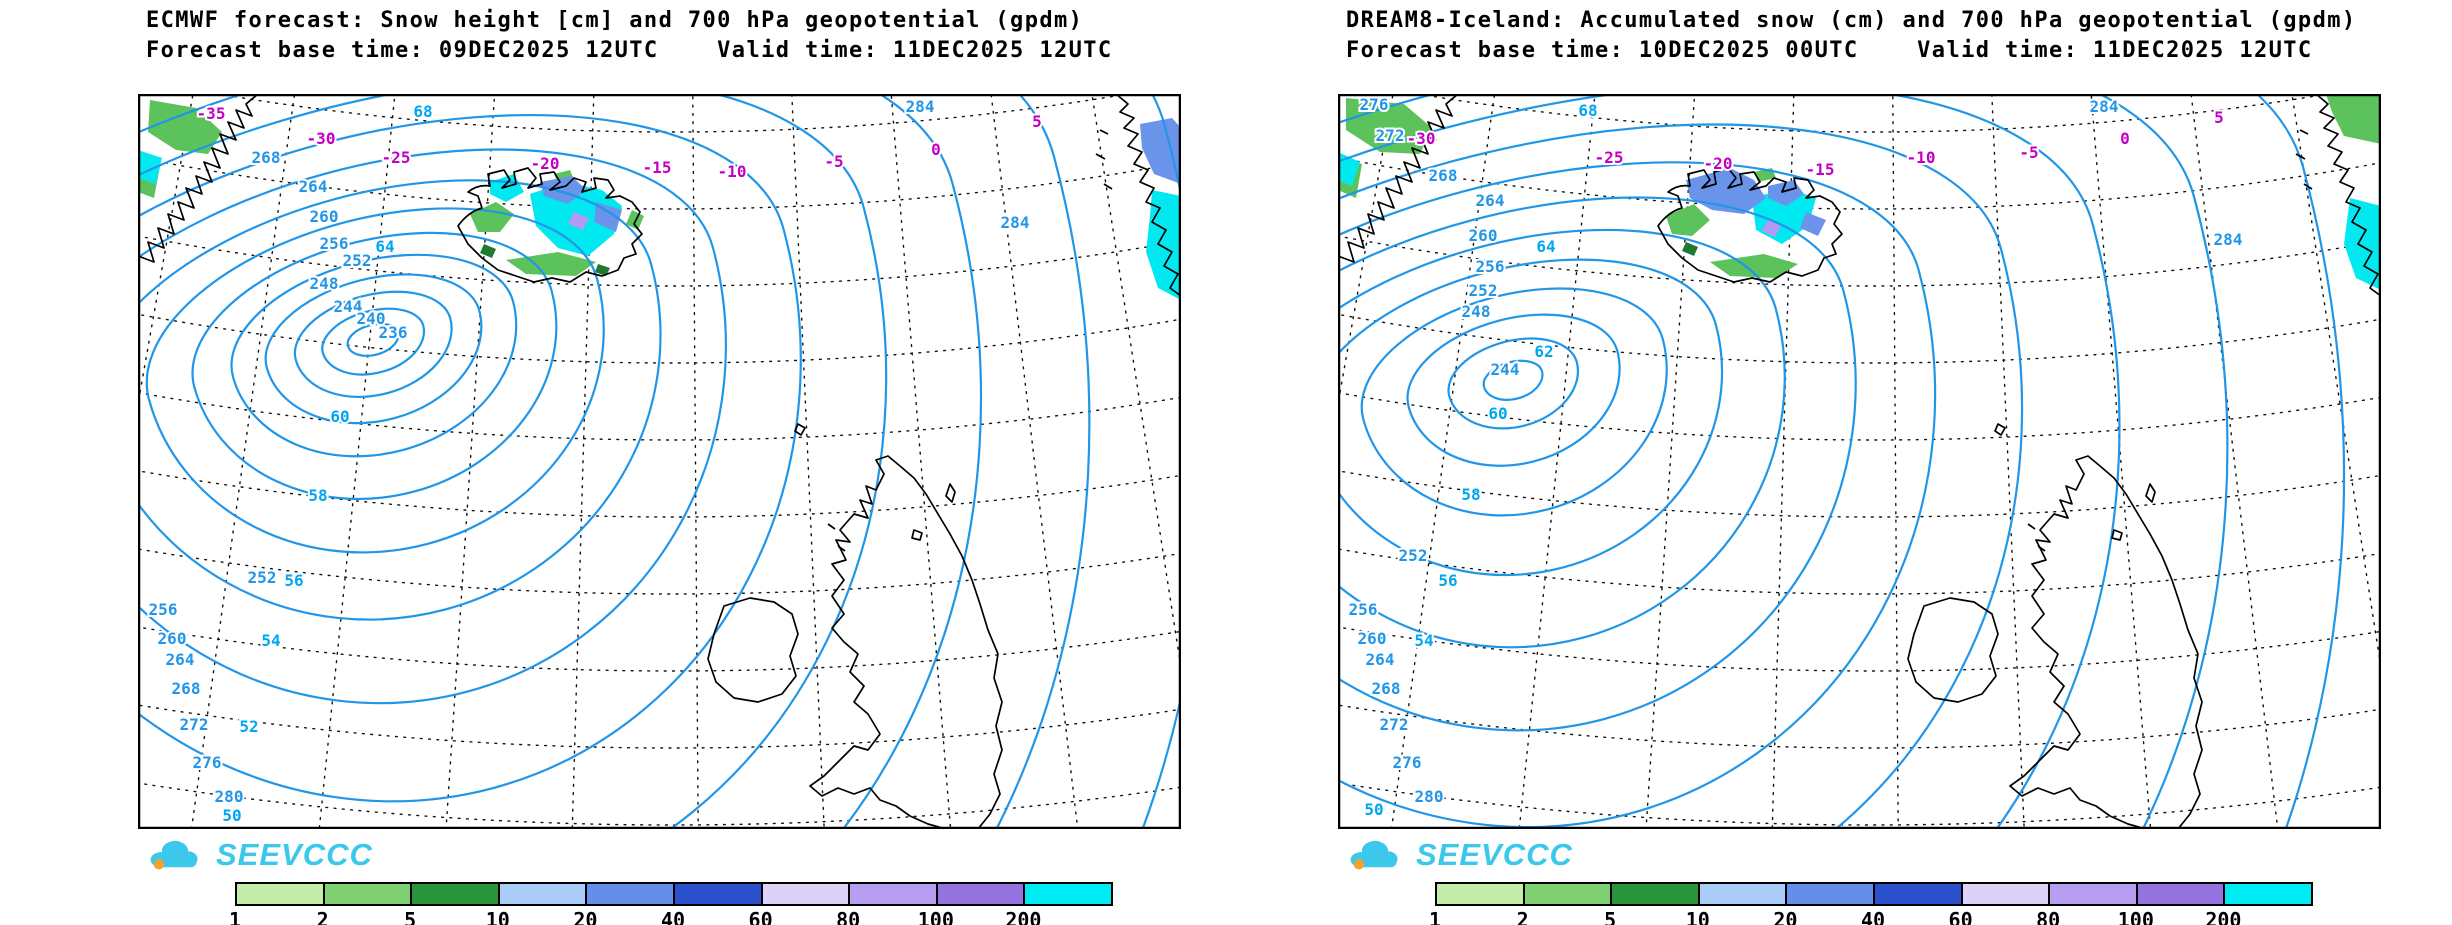  Describe the element at coordinates (393, 332) in the screenshot. I see `contour-label: 236` at that location.